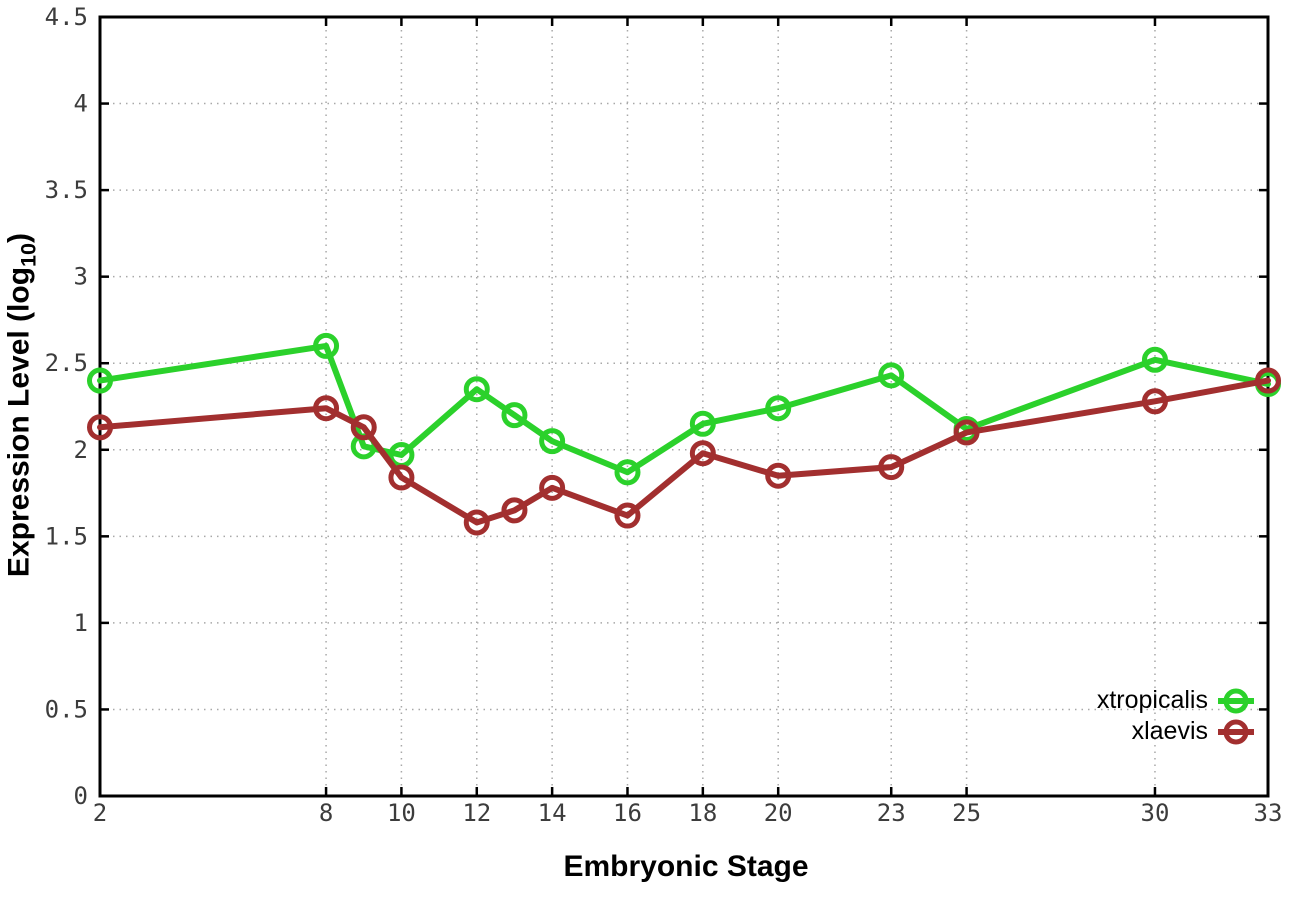 The height and width of the screenshot is (907, 1296). Describe the element at coordinates (686, 866) in the screenshot. I see `x-axis-title: Embryonic Stage` at that location.